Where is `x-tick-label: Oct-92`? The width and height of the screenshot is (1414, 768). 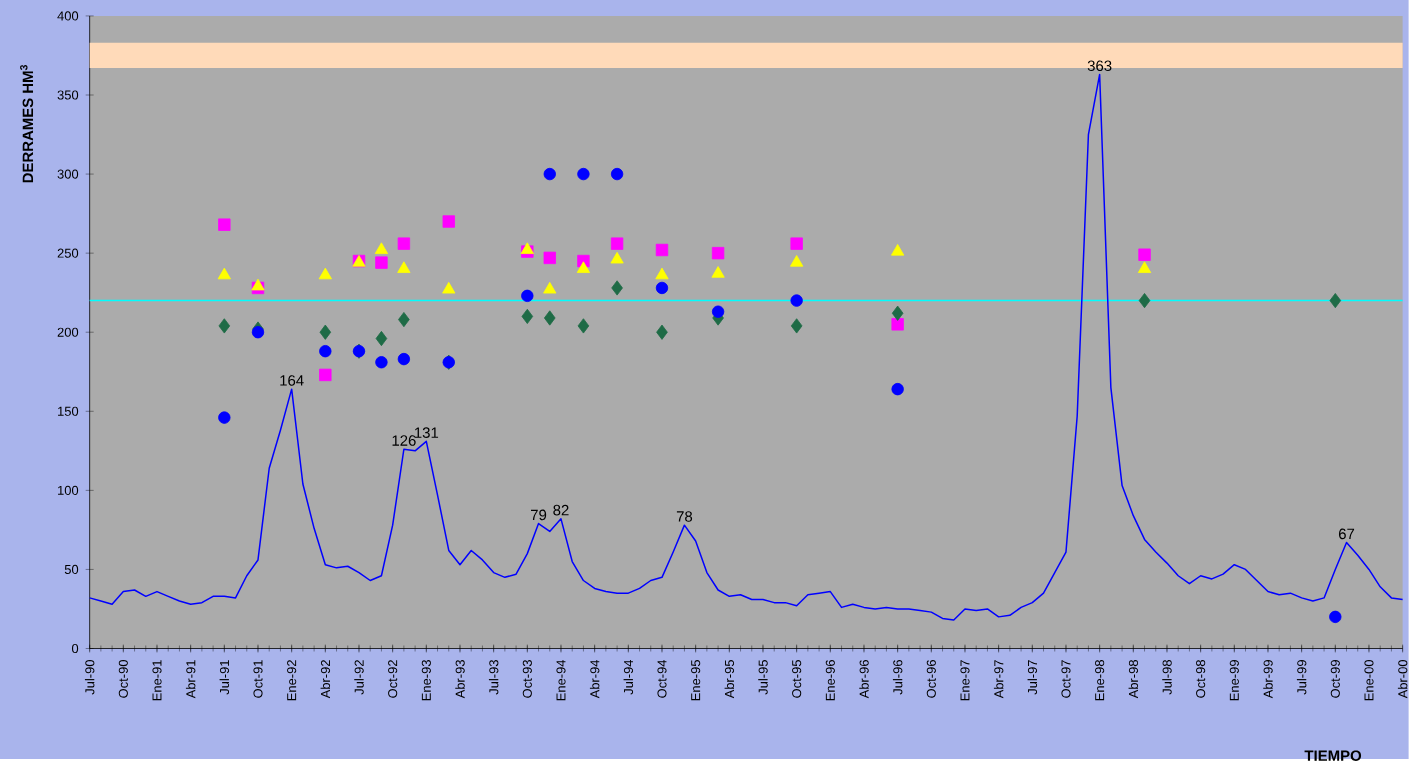
x-tick-label: Oct-92 is located at coordinates (393, 679).